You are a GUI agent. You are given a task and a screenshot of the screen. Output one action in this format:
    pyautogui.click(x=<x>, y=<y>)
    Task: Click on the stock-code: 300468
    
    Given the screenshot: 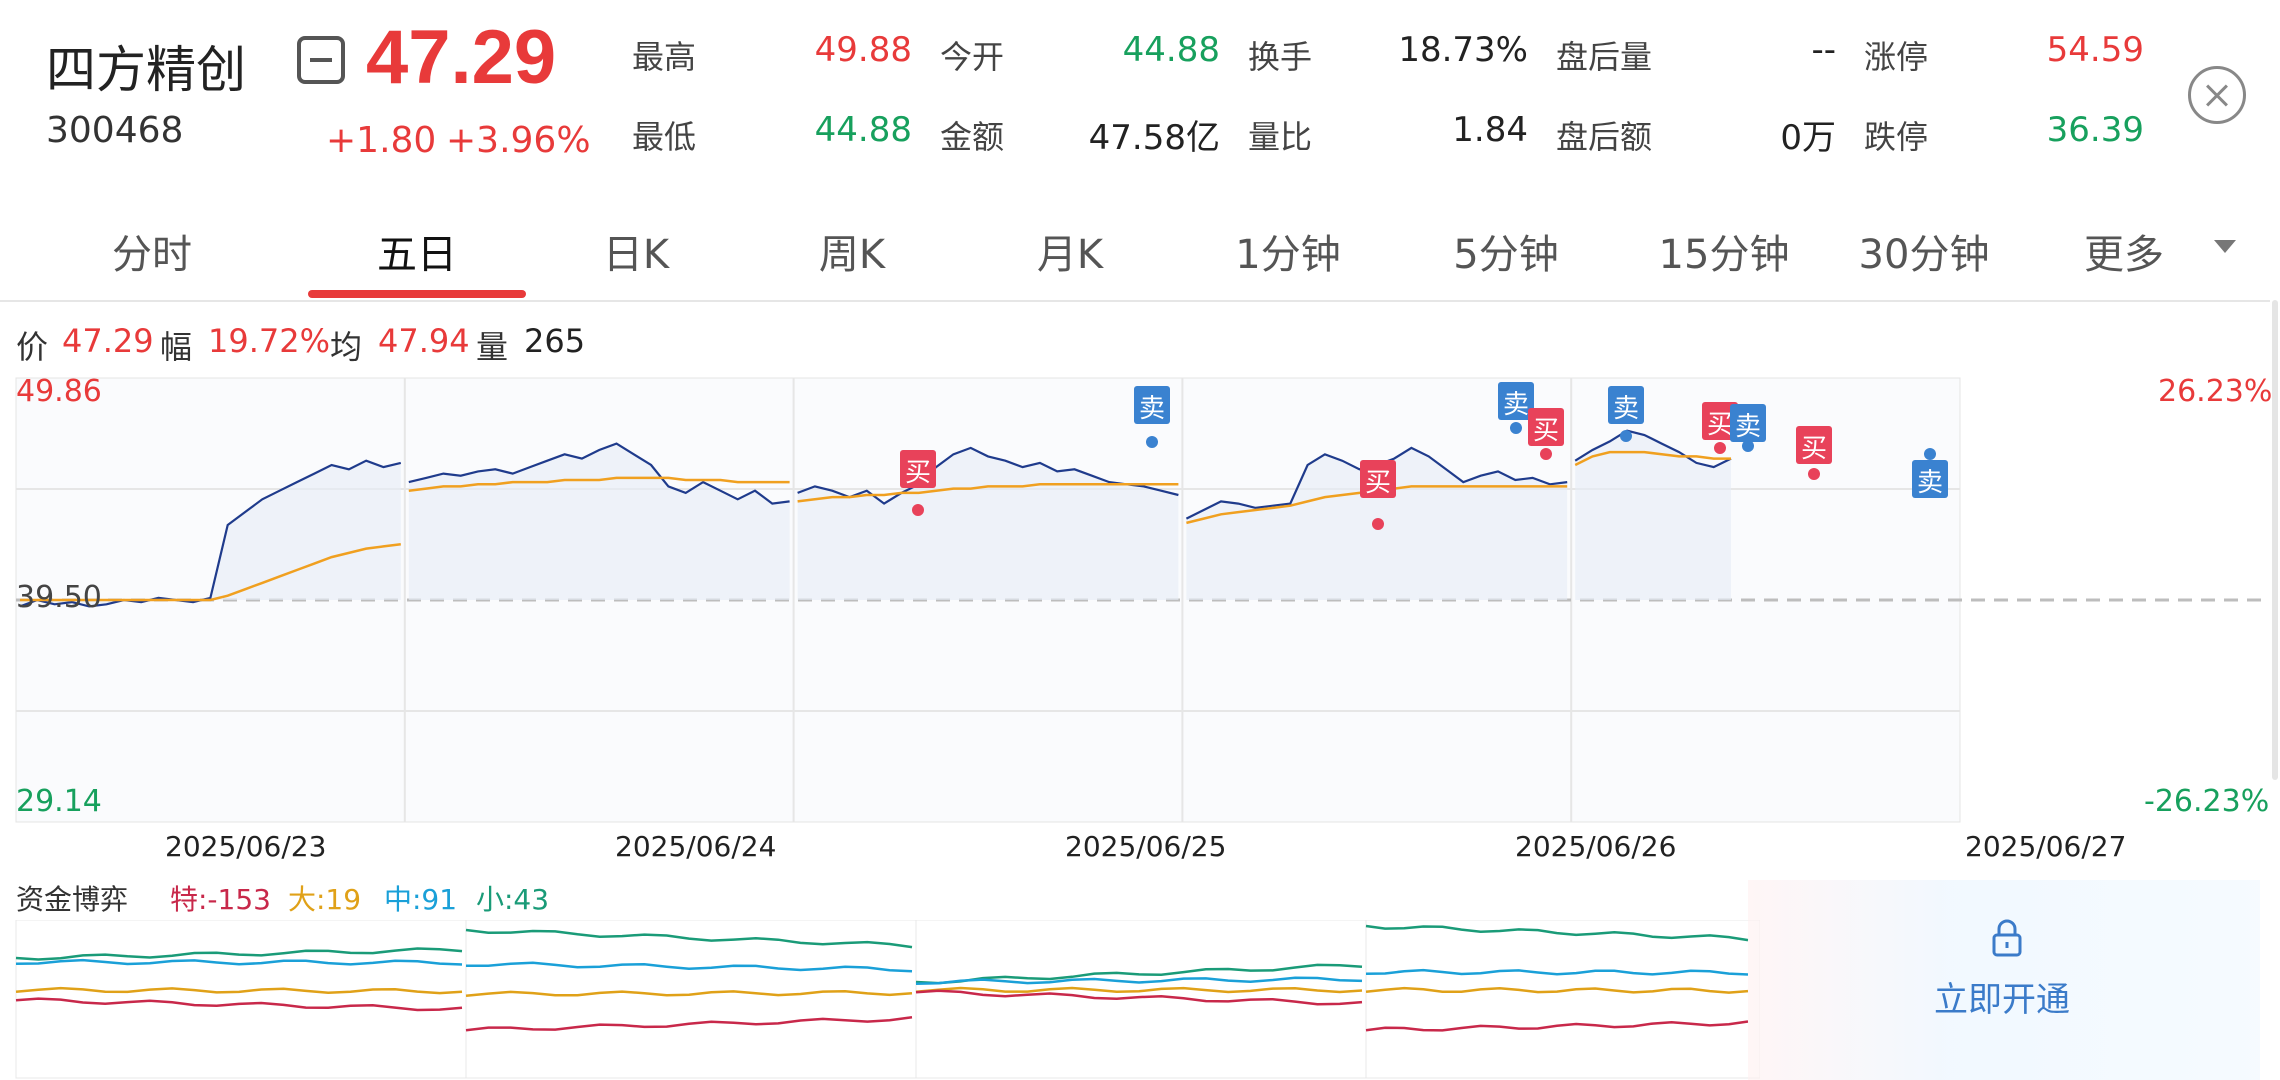 What is the action you would take?
    pyautogui.click(x=115, y=130)
    